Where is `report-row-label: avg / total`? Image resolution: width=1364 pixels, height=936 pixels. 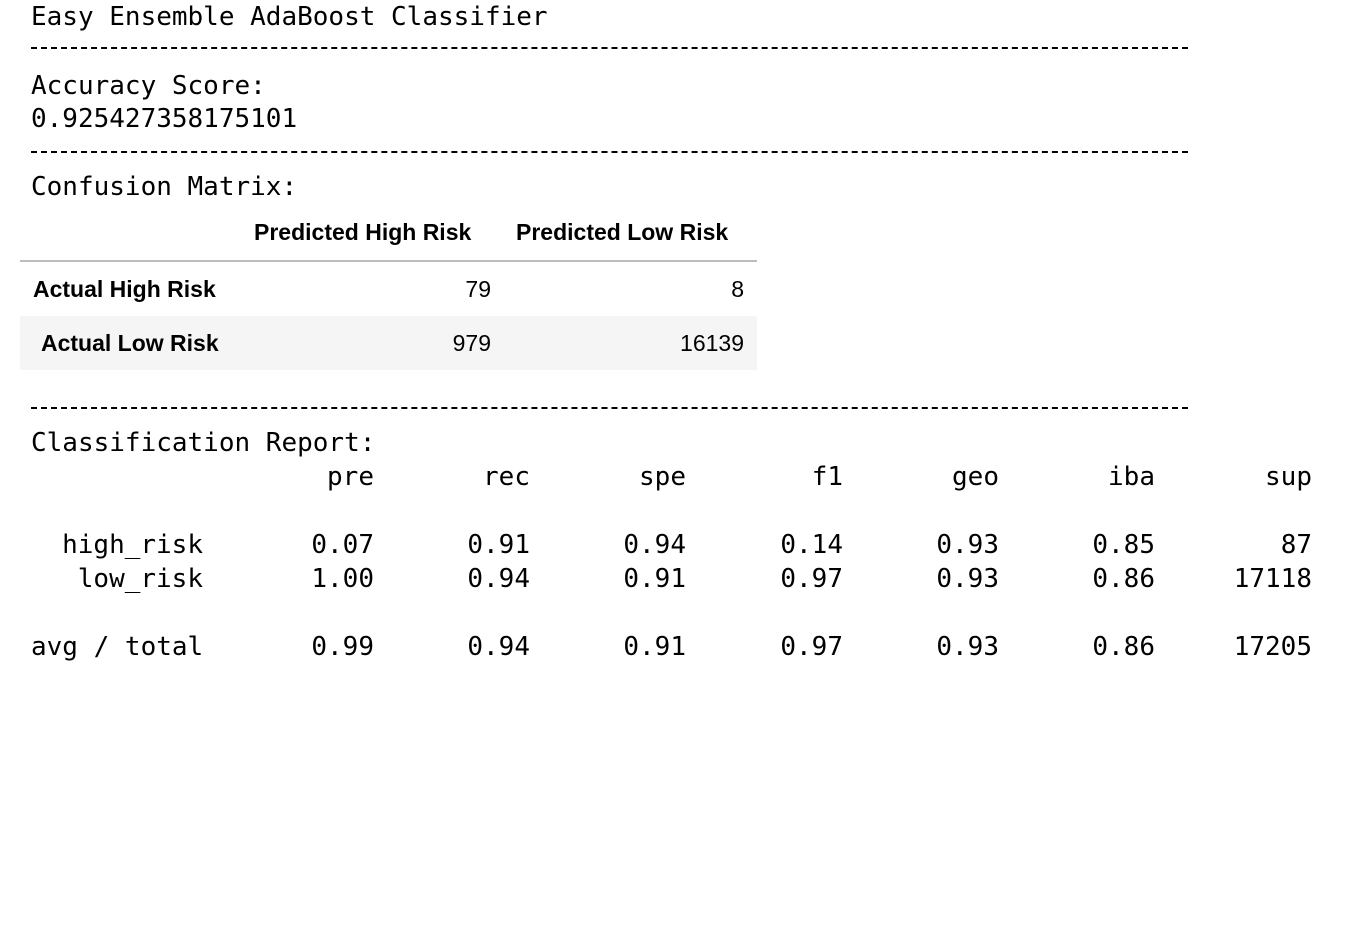
report-row-label: avg / total is located at coordinates (117, 647).